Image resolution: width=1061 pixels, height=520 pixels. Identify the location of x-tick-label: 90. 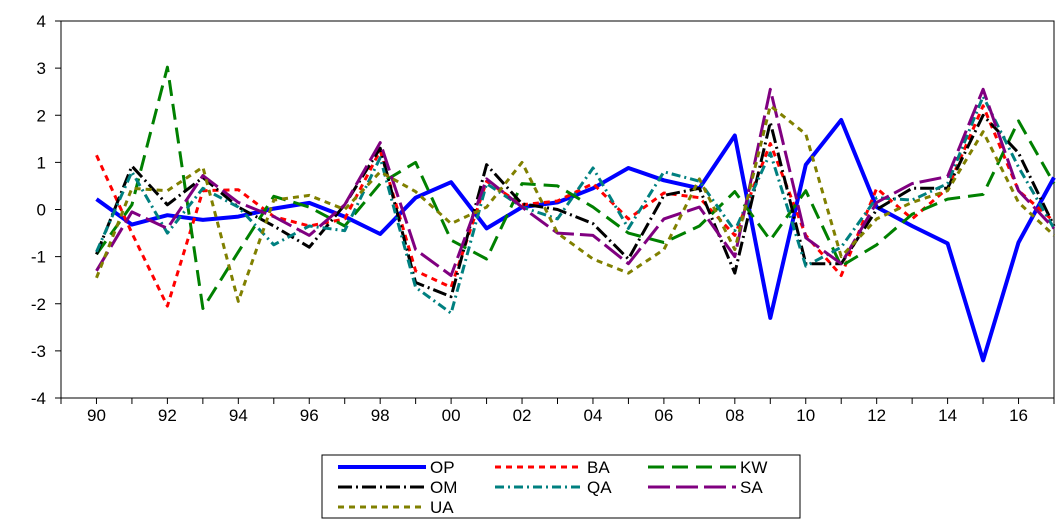
(96, 415).